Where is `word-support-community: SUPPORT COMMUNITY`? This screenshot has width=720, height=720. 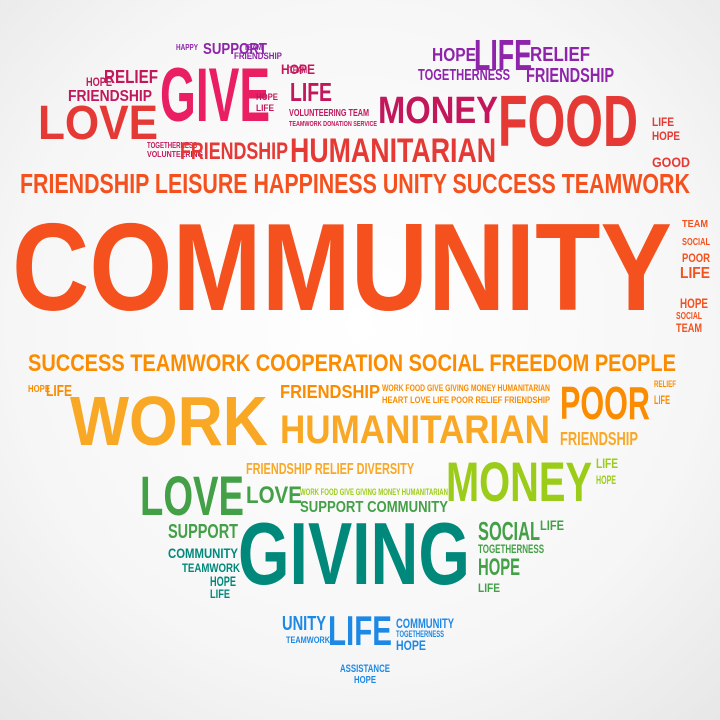 word-support-community: SUPPORT COMMUNITY is located at coordinates (374, 507).